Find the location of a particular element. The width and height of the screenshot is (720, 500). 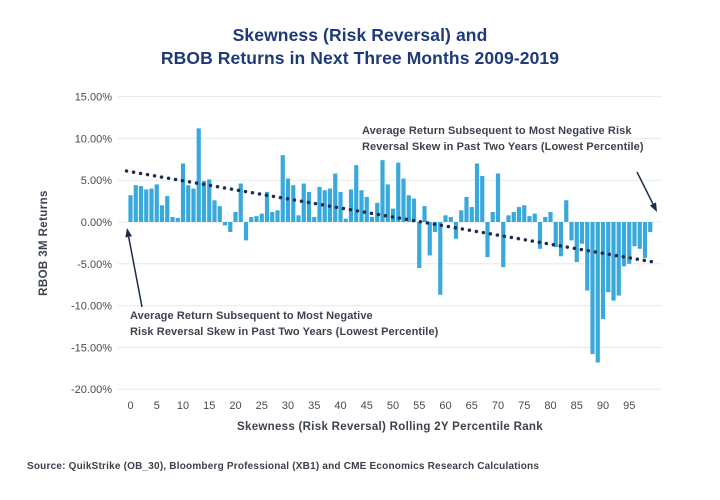

x-tick-label: 35 is located at coordinates (314, 406).